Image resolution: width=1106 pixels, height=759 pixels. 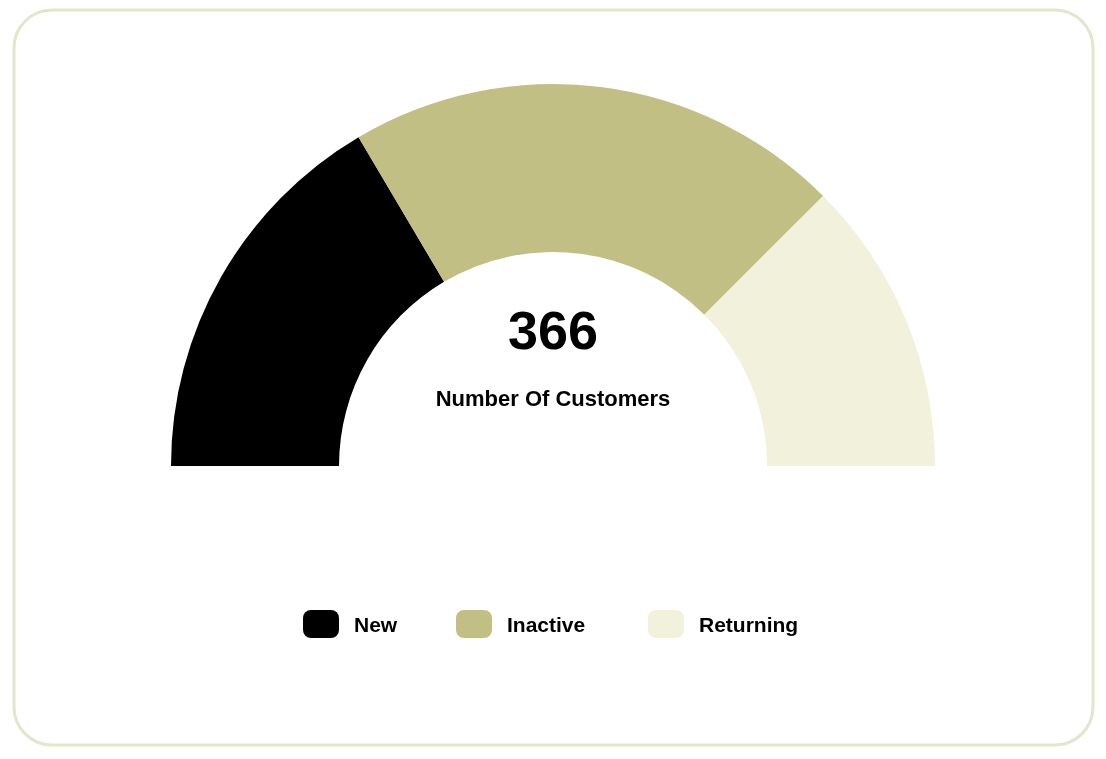 I want to click on legend-label: Inactive, so click(x=546, y=624).